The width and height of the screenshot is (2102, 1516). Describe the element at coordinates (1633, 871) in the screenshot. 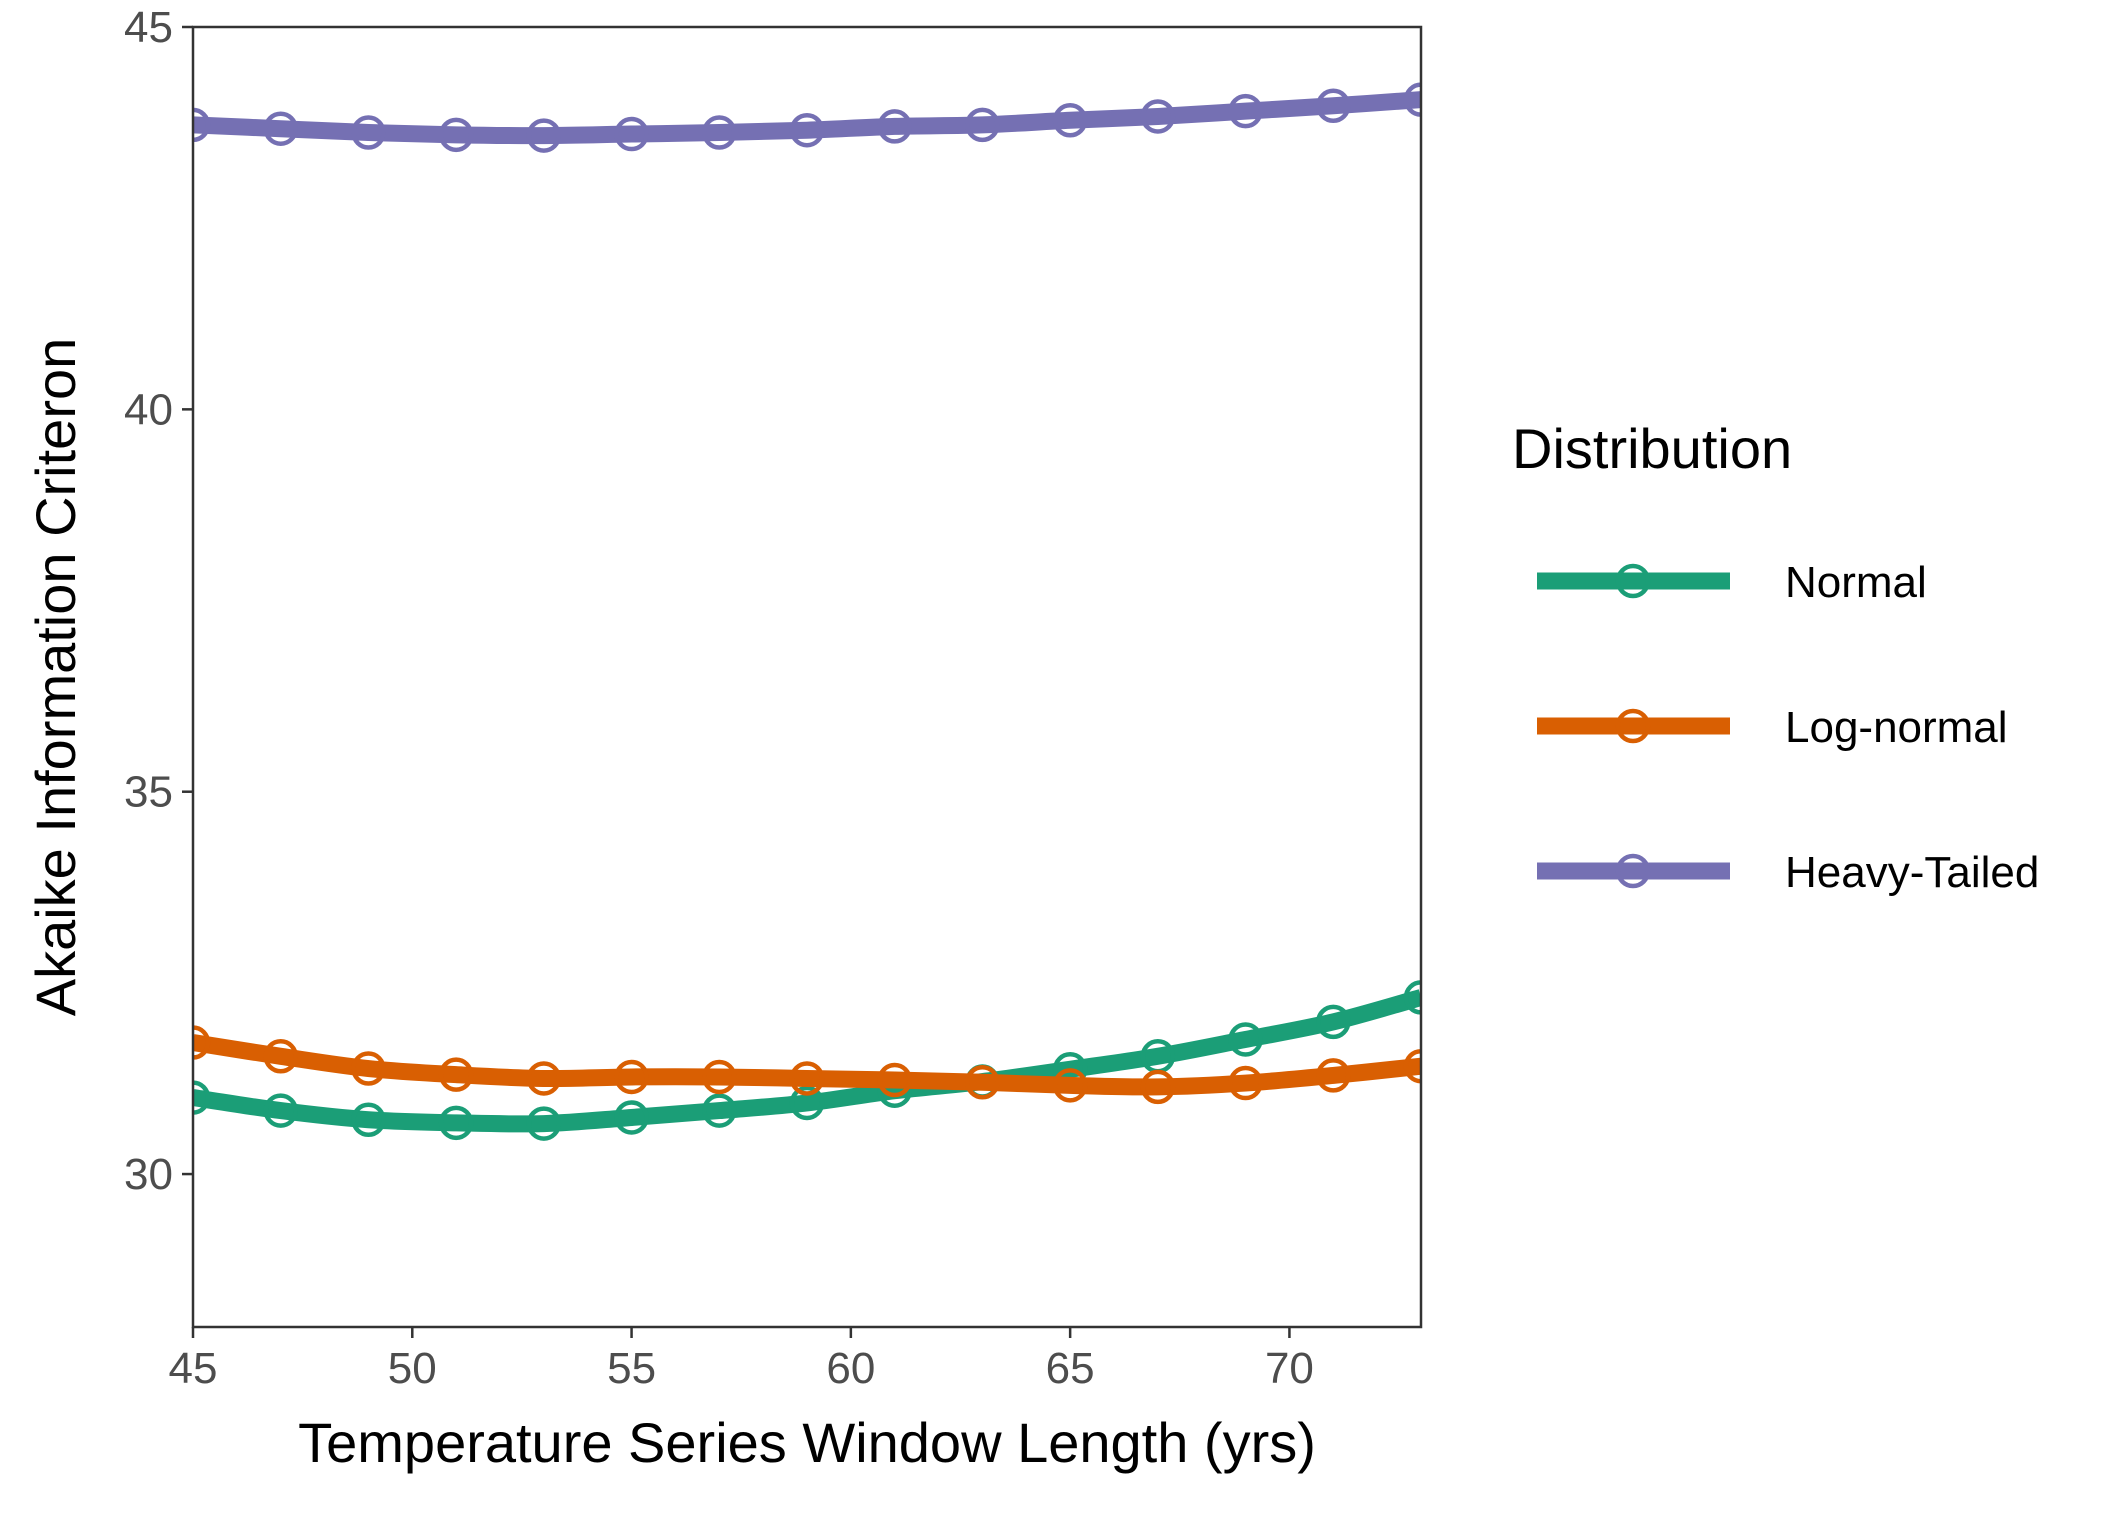

I see `legend-key-point-heavy-tailed` at that location.